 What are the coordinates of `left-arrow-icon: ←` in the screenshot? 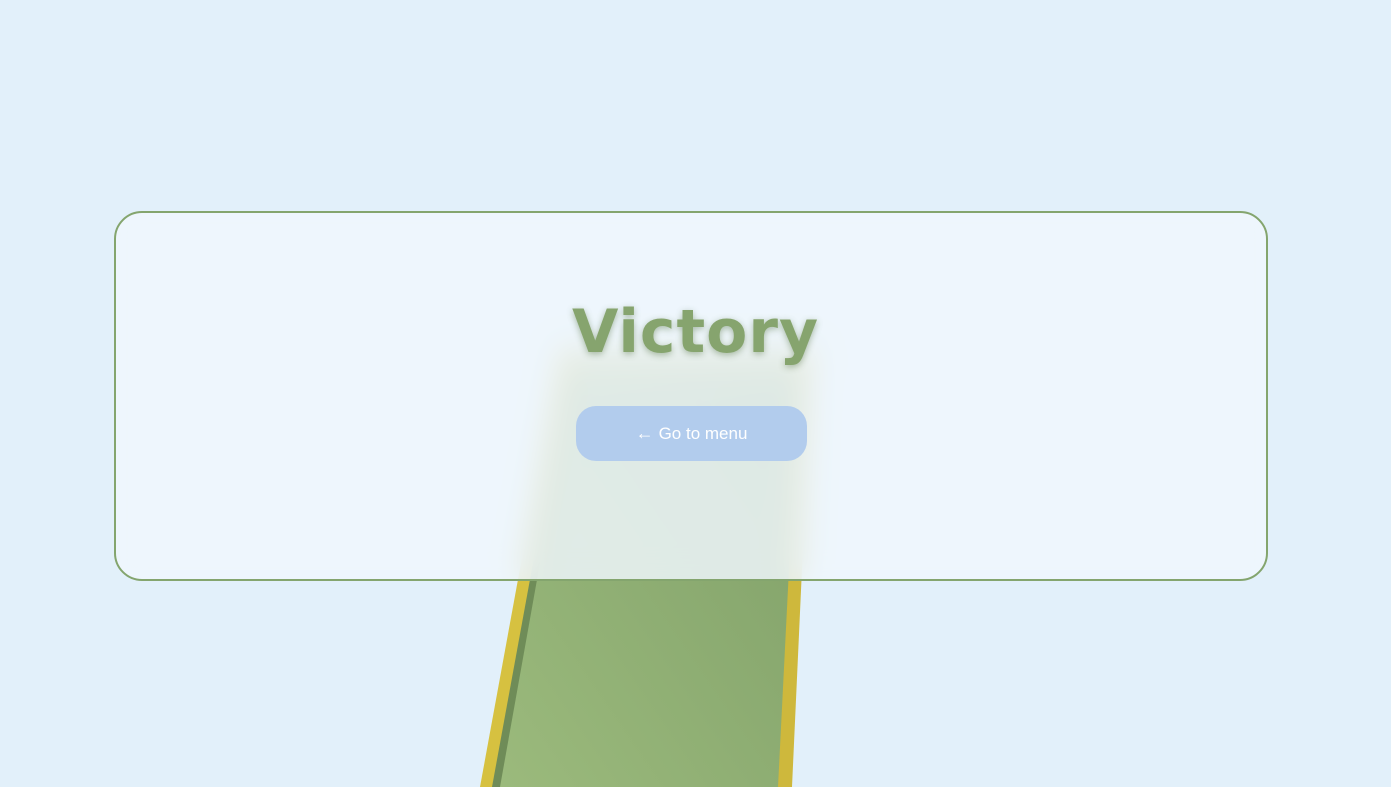 It's located at (644, 433).